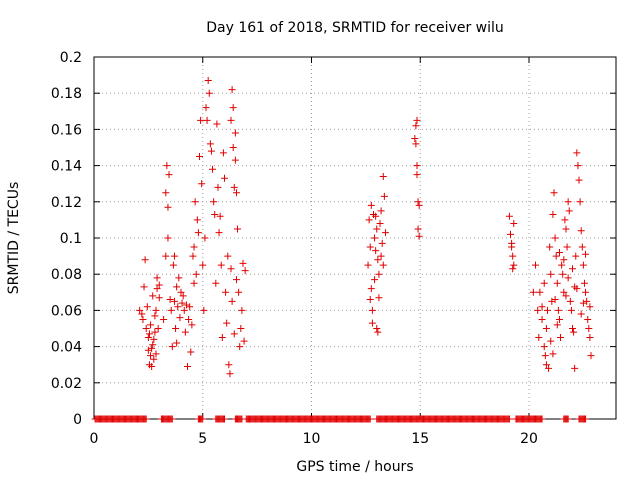  Describe the element at coordinates (66, 348) in the screenshot. I see `y-tick-label: 0.04` at that location.